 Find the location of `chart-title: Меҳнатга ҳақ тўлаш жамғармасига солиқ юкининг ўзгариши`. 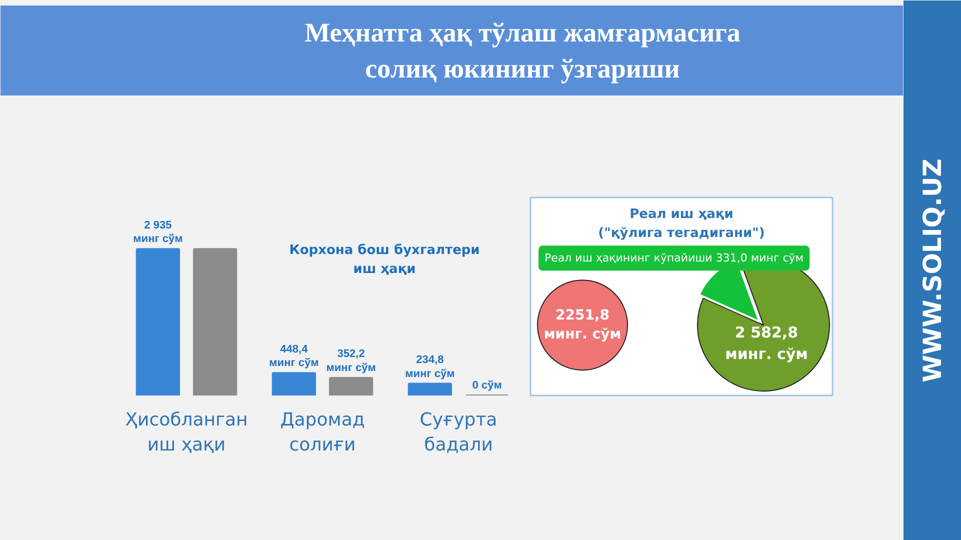

chart-title: Меҳнатга ҳақ тўлаш жамғармасига солиқ юкининг ўзгариши is located at coordinates (522, 51).